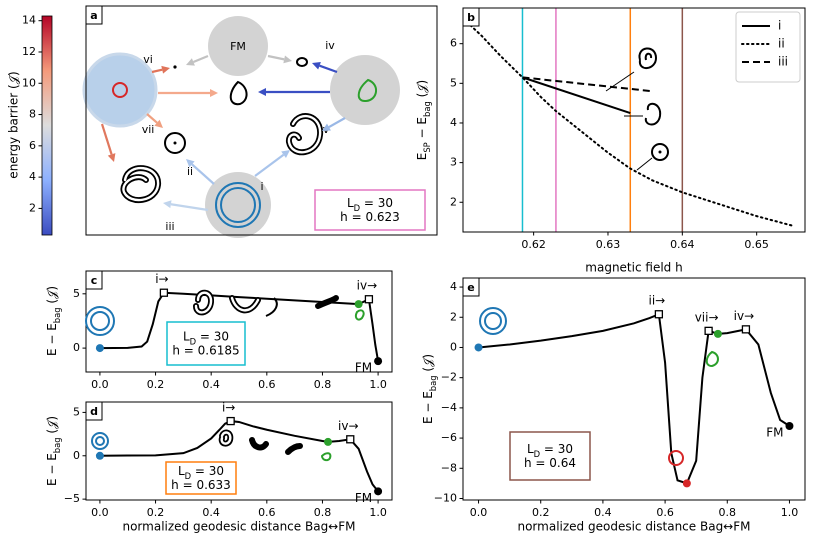 This screenshot has width=813, height=540. I want to click on plot-frame, so click(239, 451).